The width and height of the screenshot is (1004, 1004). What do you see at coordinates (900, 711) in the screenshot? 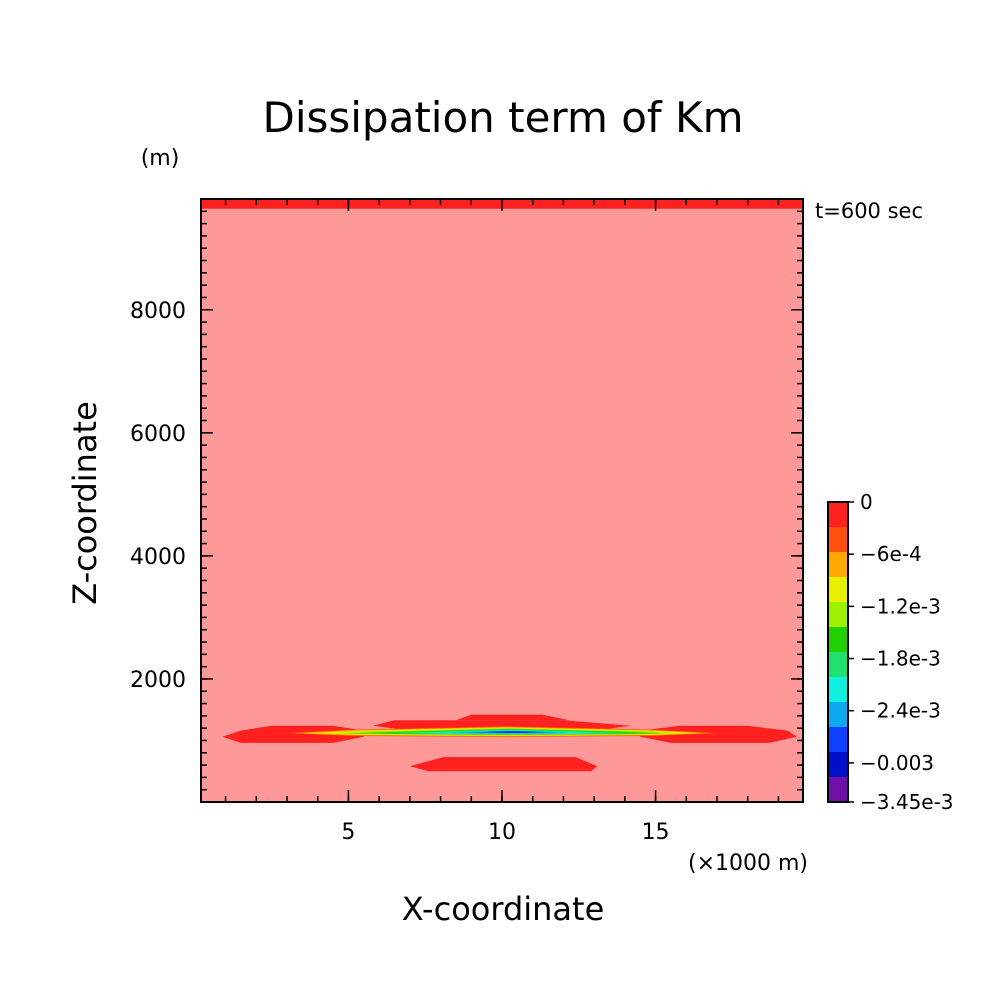
I see `colorbar-label: −2.4e-3` at bounding box center [900, 711].